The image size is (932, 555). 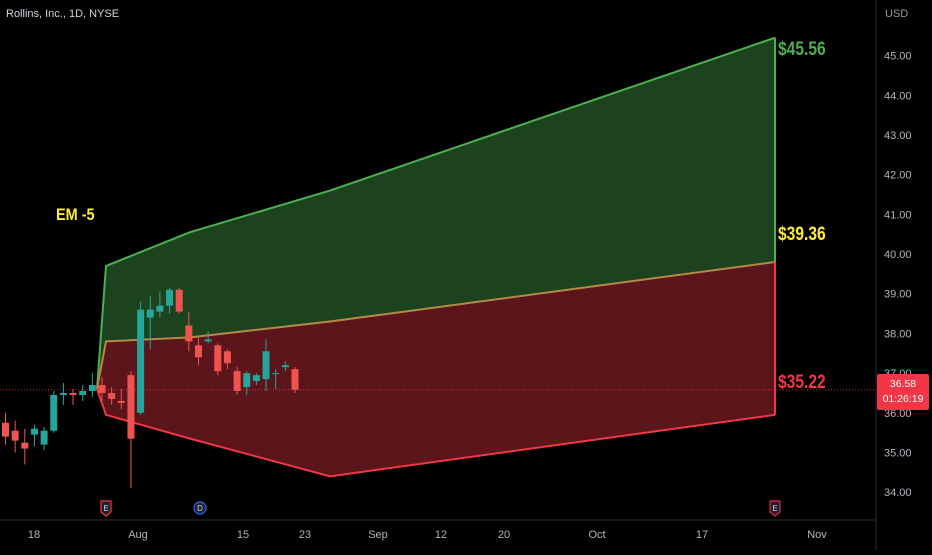 I want to click on time-axis: 18 Aug 15 23 Sep 12 20 Oct 17 Nov, so click(x=427, y=535).